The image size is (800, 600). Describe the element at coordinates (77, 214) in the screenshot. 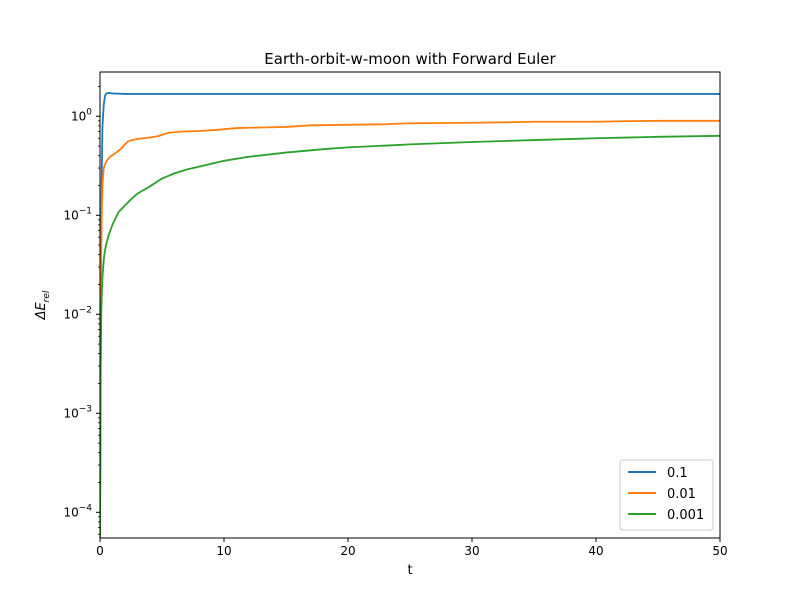

I see `y-tick-label-3: 10⁻¹` at that location.